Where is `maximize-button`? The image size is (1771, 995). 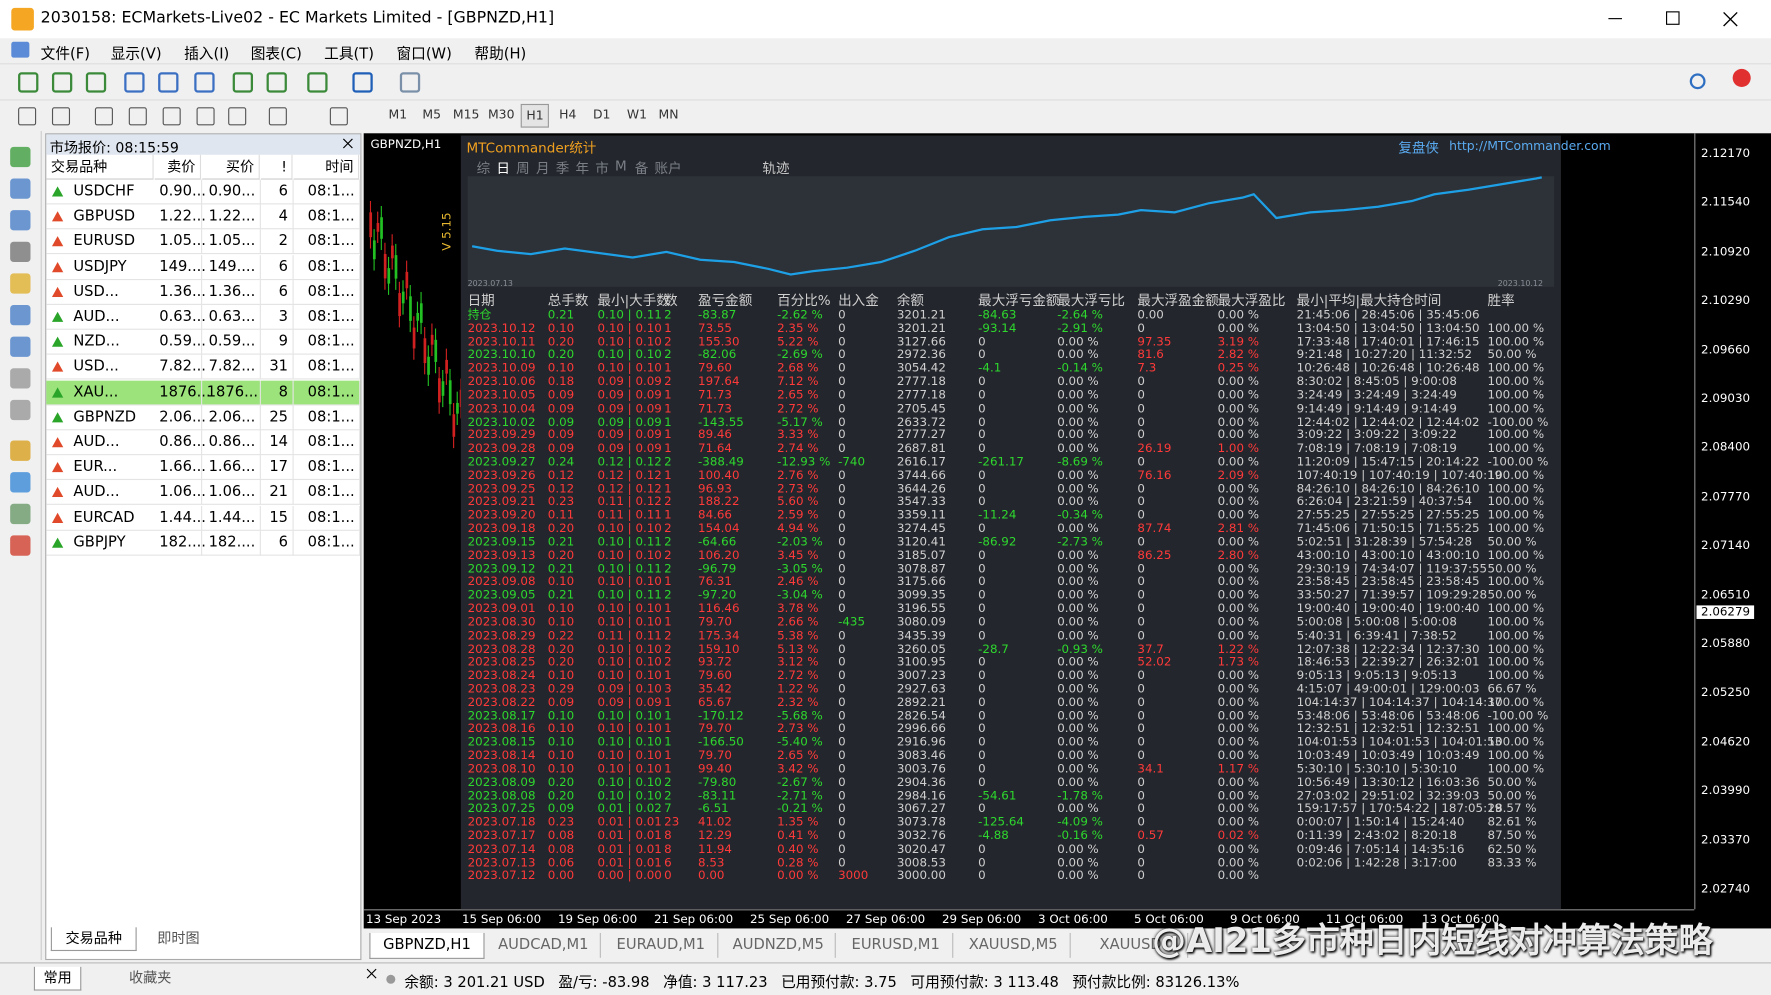 maximize-button is located at coordinates (1673, 18).